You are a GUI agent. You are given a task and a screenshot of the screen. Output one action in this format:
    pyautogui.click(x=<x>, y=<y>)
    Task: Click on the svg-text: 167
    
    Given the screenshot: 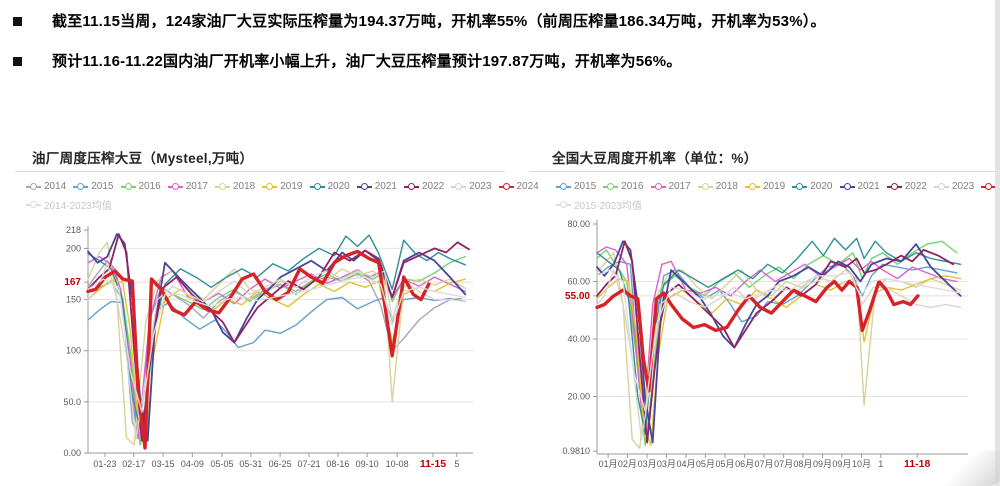 What is the action you would take?
    pyautogui.click(x=72, y=282)
    